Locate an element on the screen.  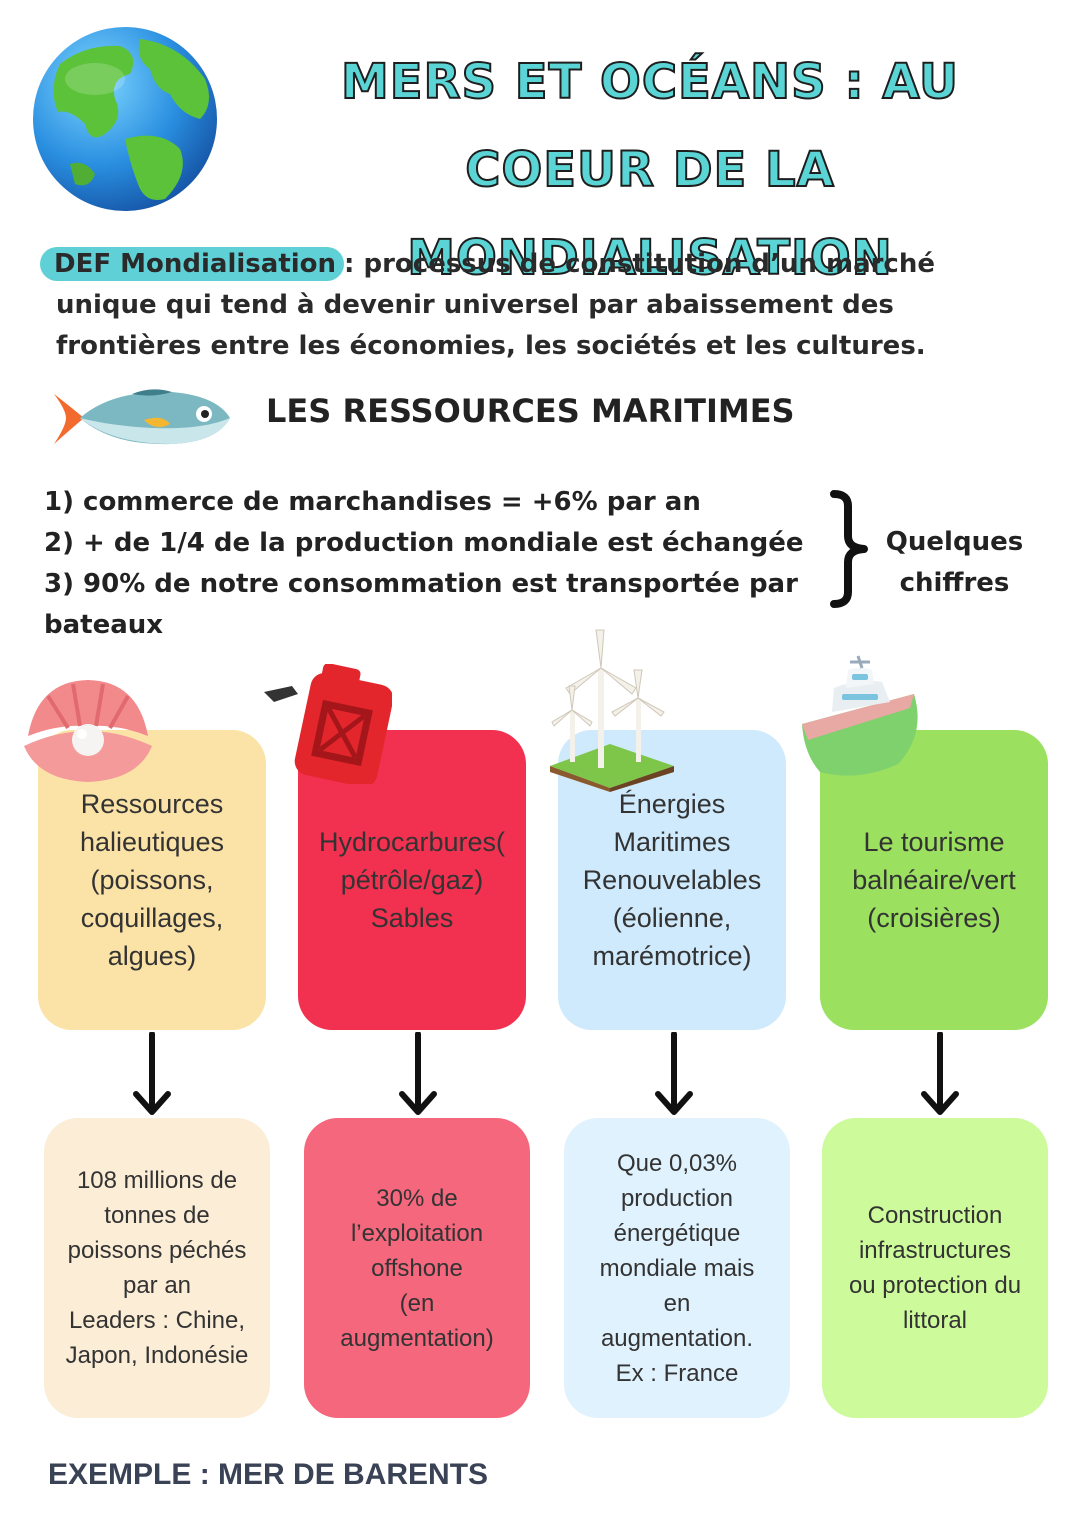
brace-icon is located at coordinates (850, 549).